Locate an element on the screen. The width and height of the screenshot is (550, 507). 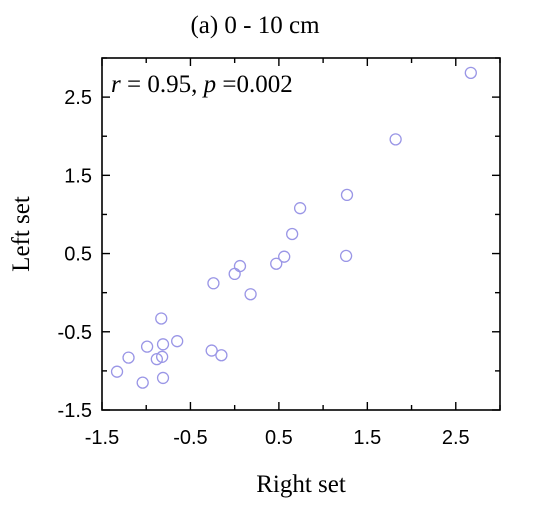
x-tick-label: 2.5 is located at coordinates (456, 438).